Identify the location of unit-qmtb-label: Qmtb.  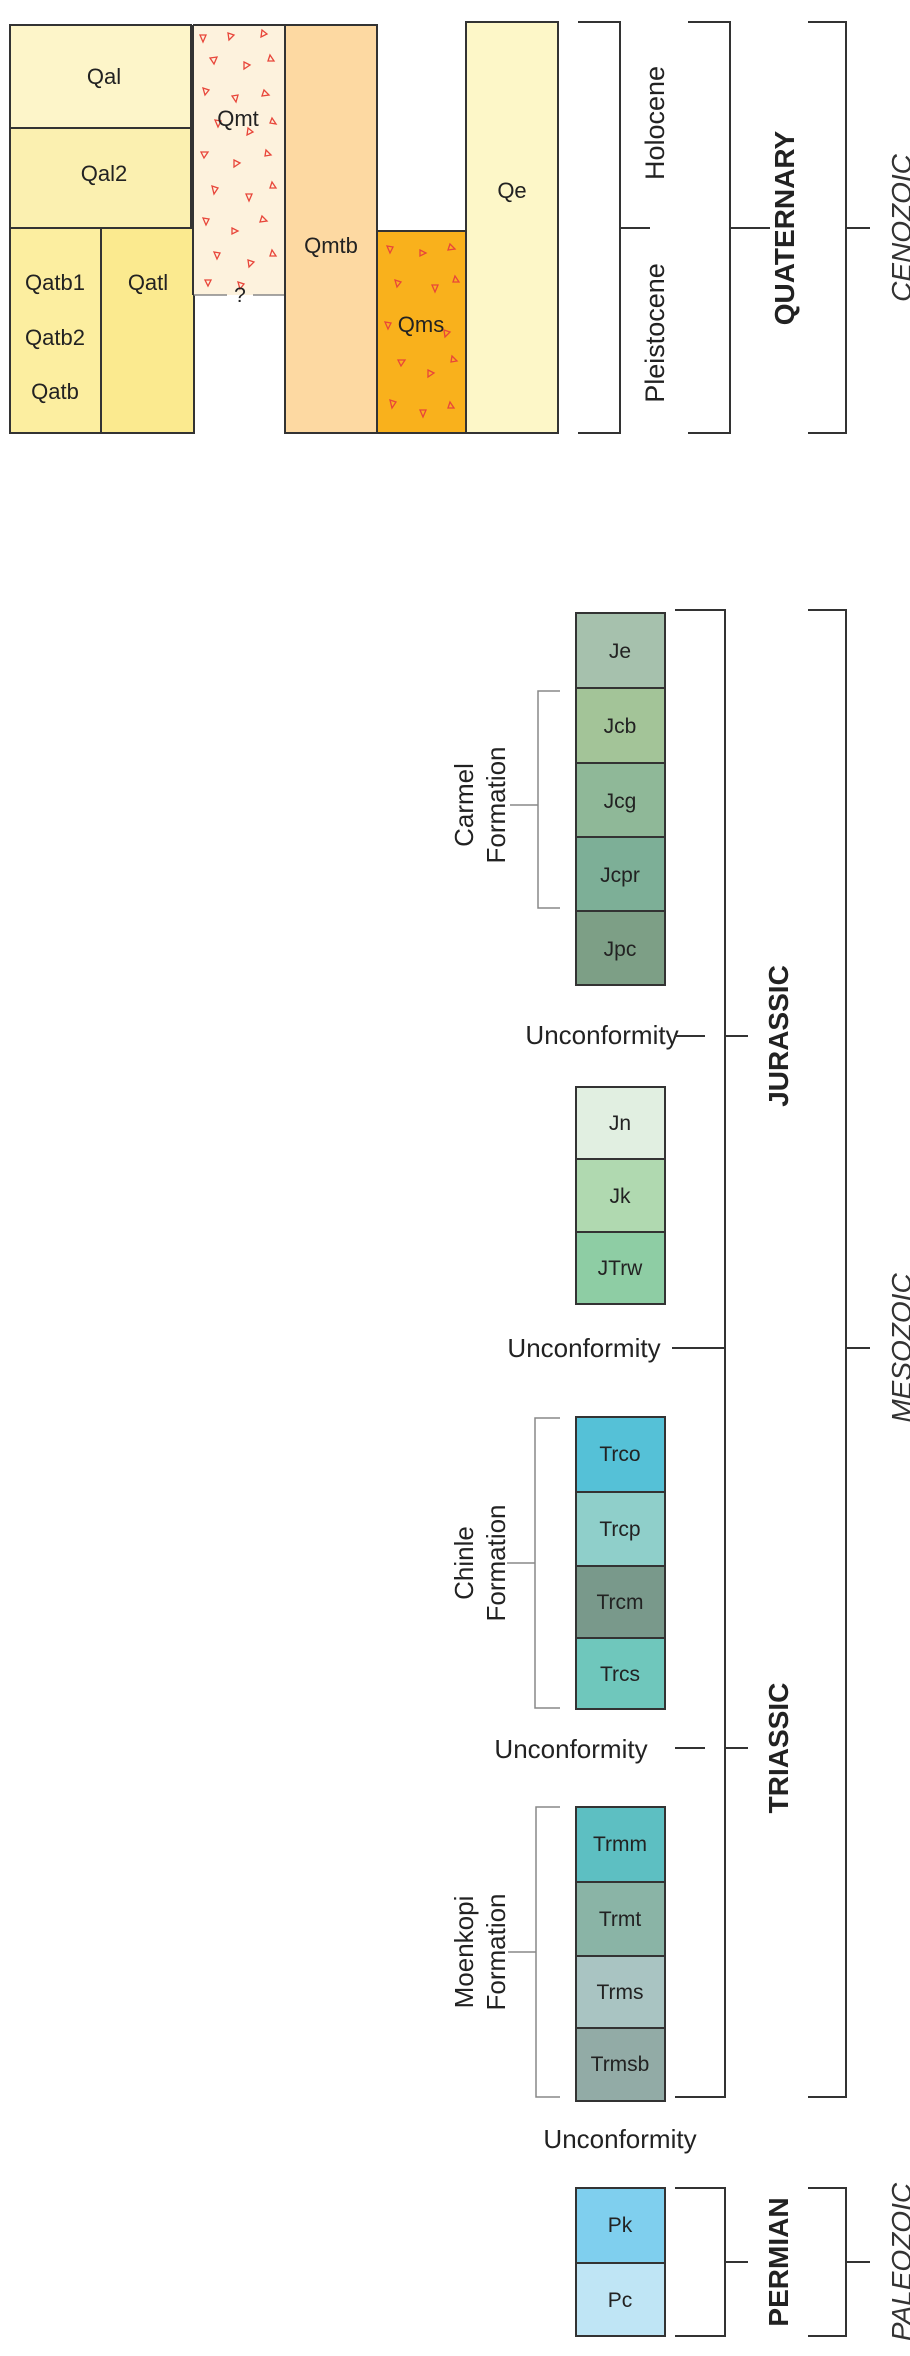
(331, 245).